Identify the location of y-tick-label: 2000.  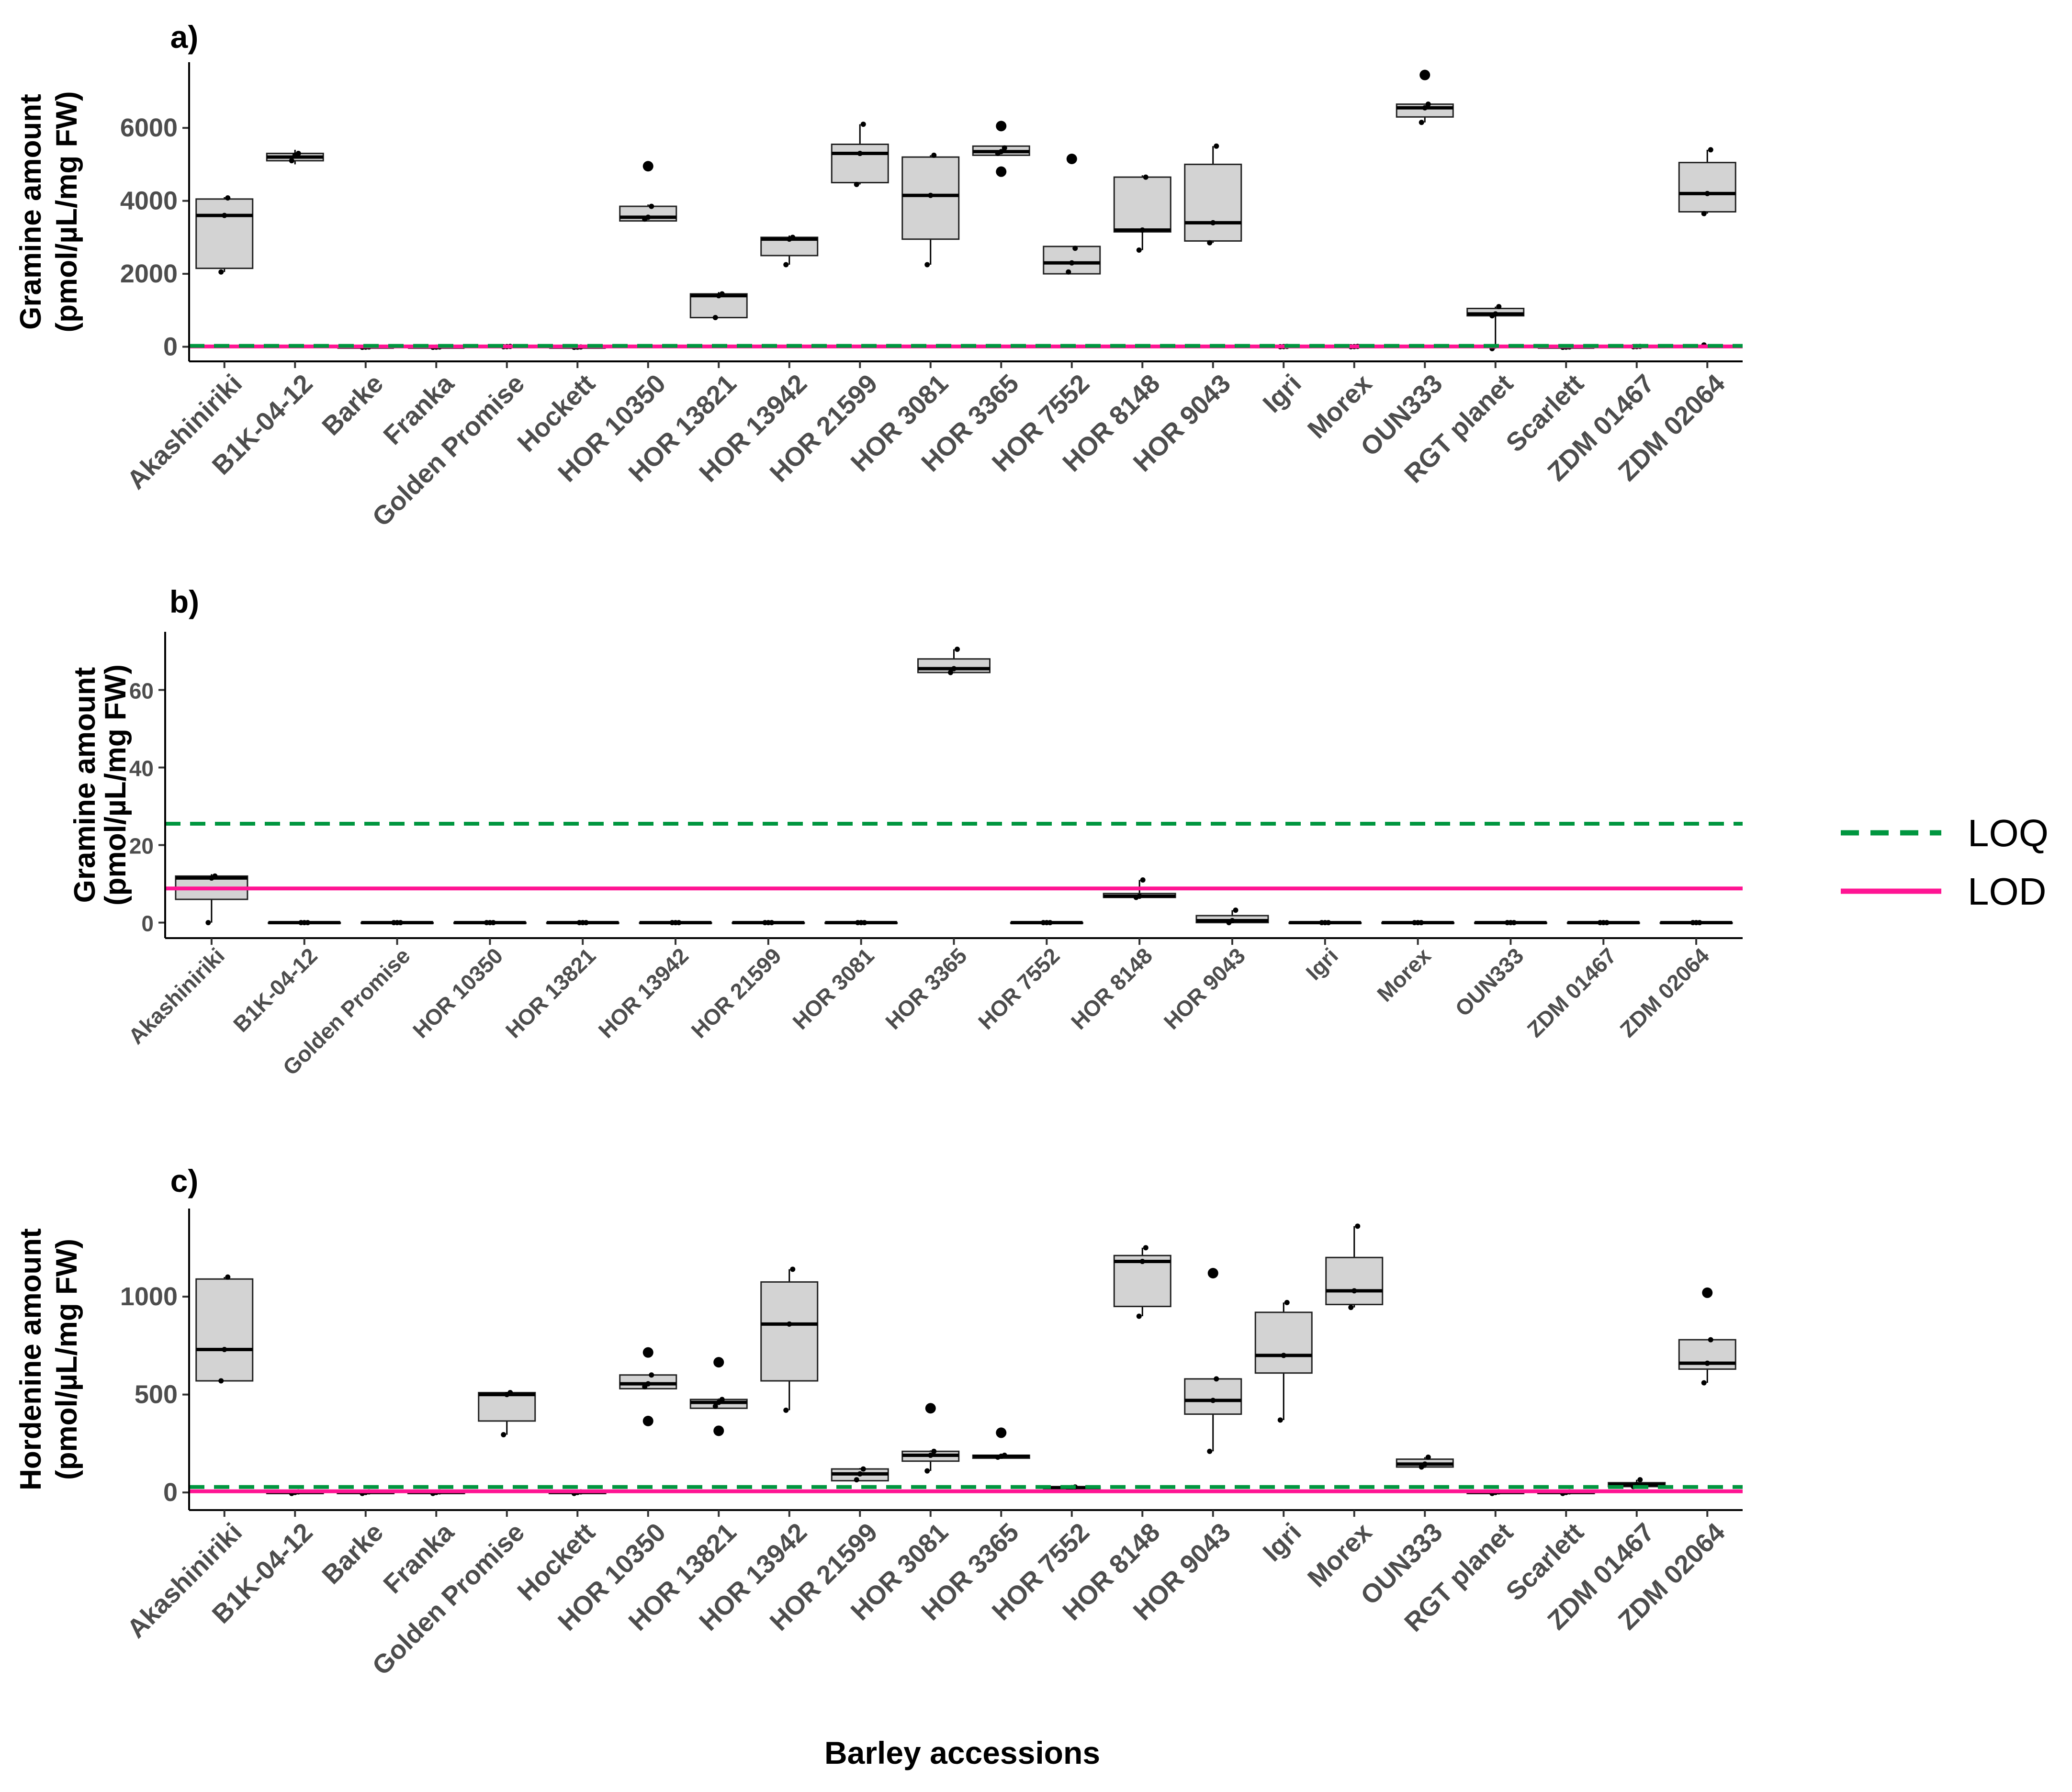
(149, 273).